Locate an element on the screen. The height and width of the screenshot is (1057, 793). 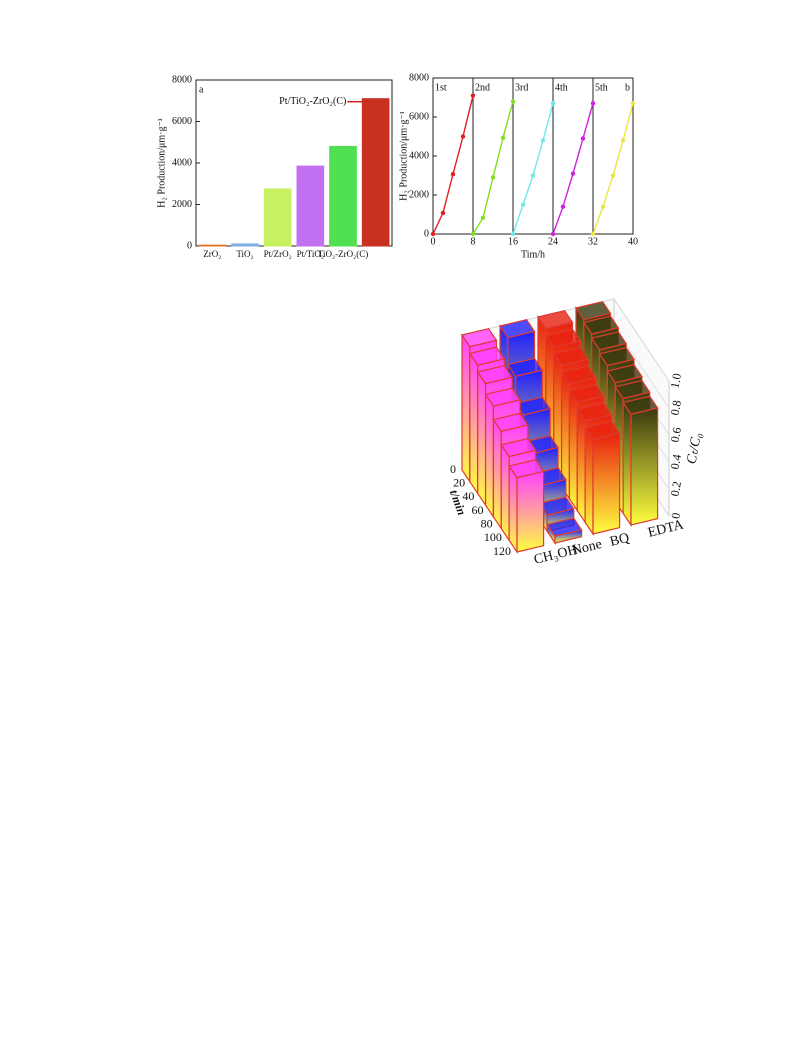
x-tick-label: TiO₂ is located at coordinates (244, 254).